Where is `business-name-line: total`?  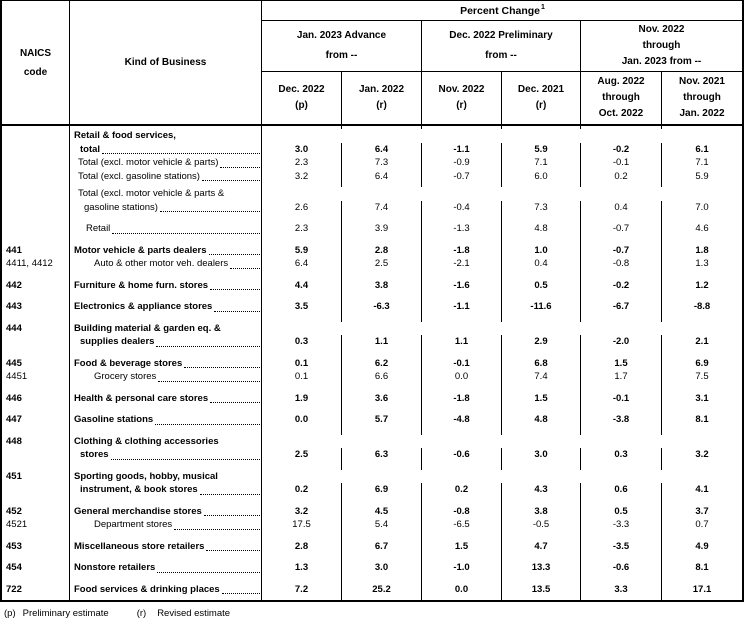
business-name-line: total is located at coordinates (165, 150).